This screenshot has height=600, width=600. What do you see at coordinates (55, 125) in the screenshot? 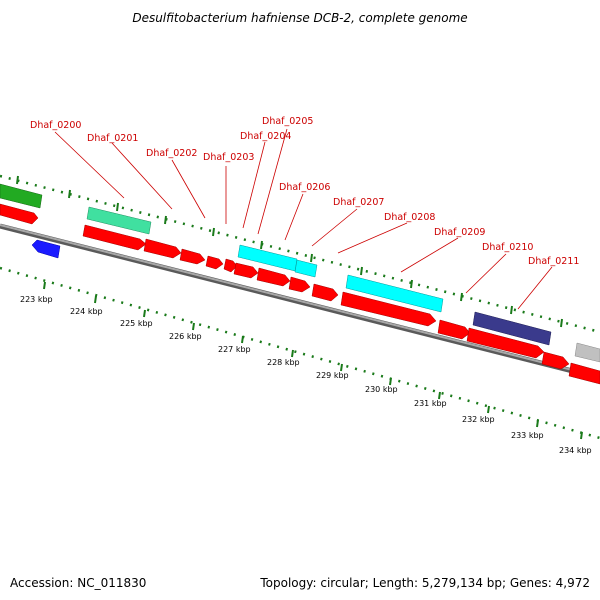
I see `gene-label-dhaf-0200: Dhaf_0200` at bounding box center [55, 125].